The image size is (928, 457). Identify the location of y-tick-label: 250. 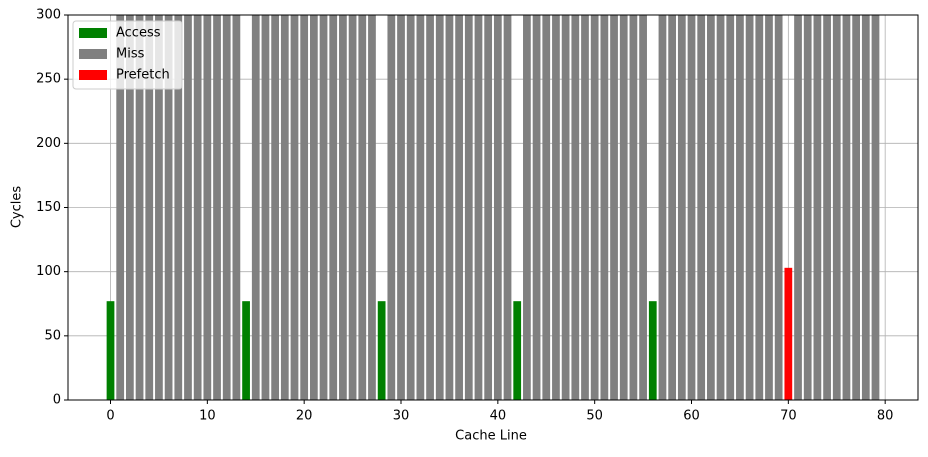
(48, 79).